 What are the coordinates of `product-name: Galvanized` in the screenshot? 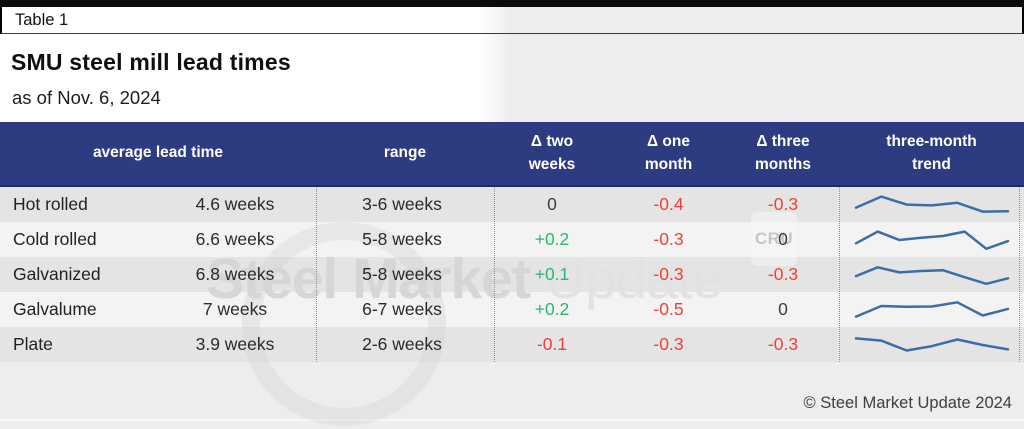 It's located at (57, 274).